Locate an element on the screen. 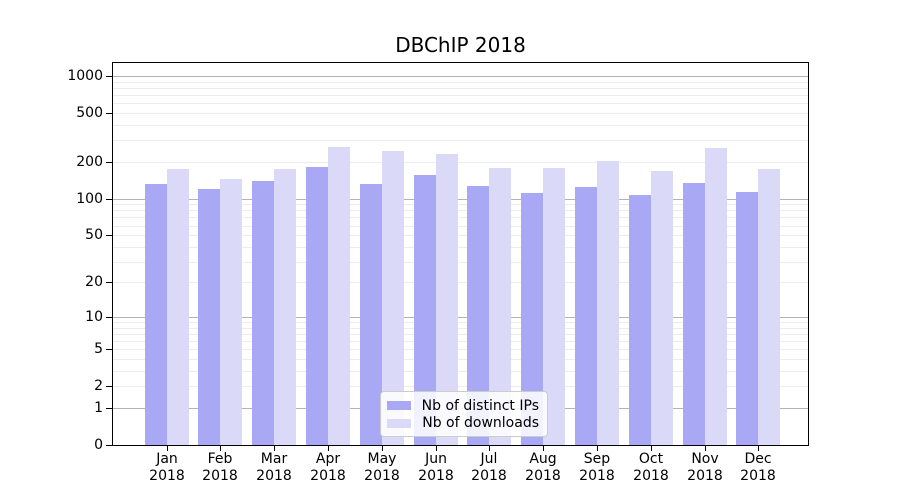 This screenshot has height=500, width=900. bar-distinct-ips-may is located at coordinates (371, 314).